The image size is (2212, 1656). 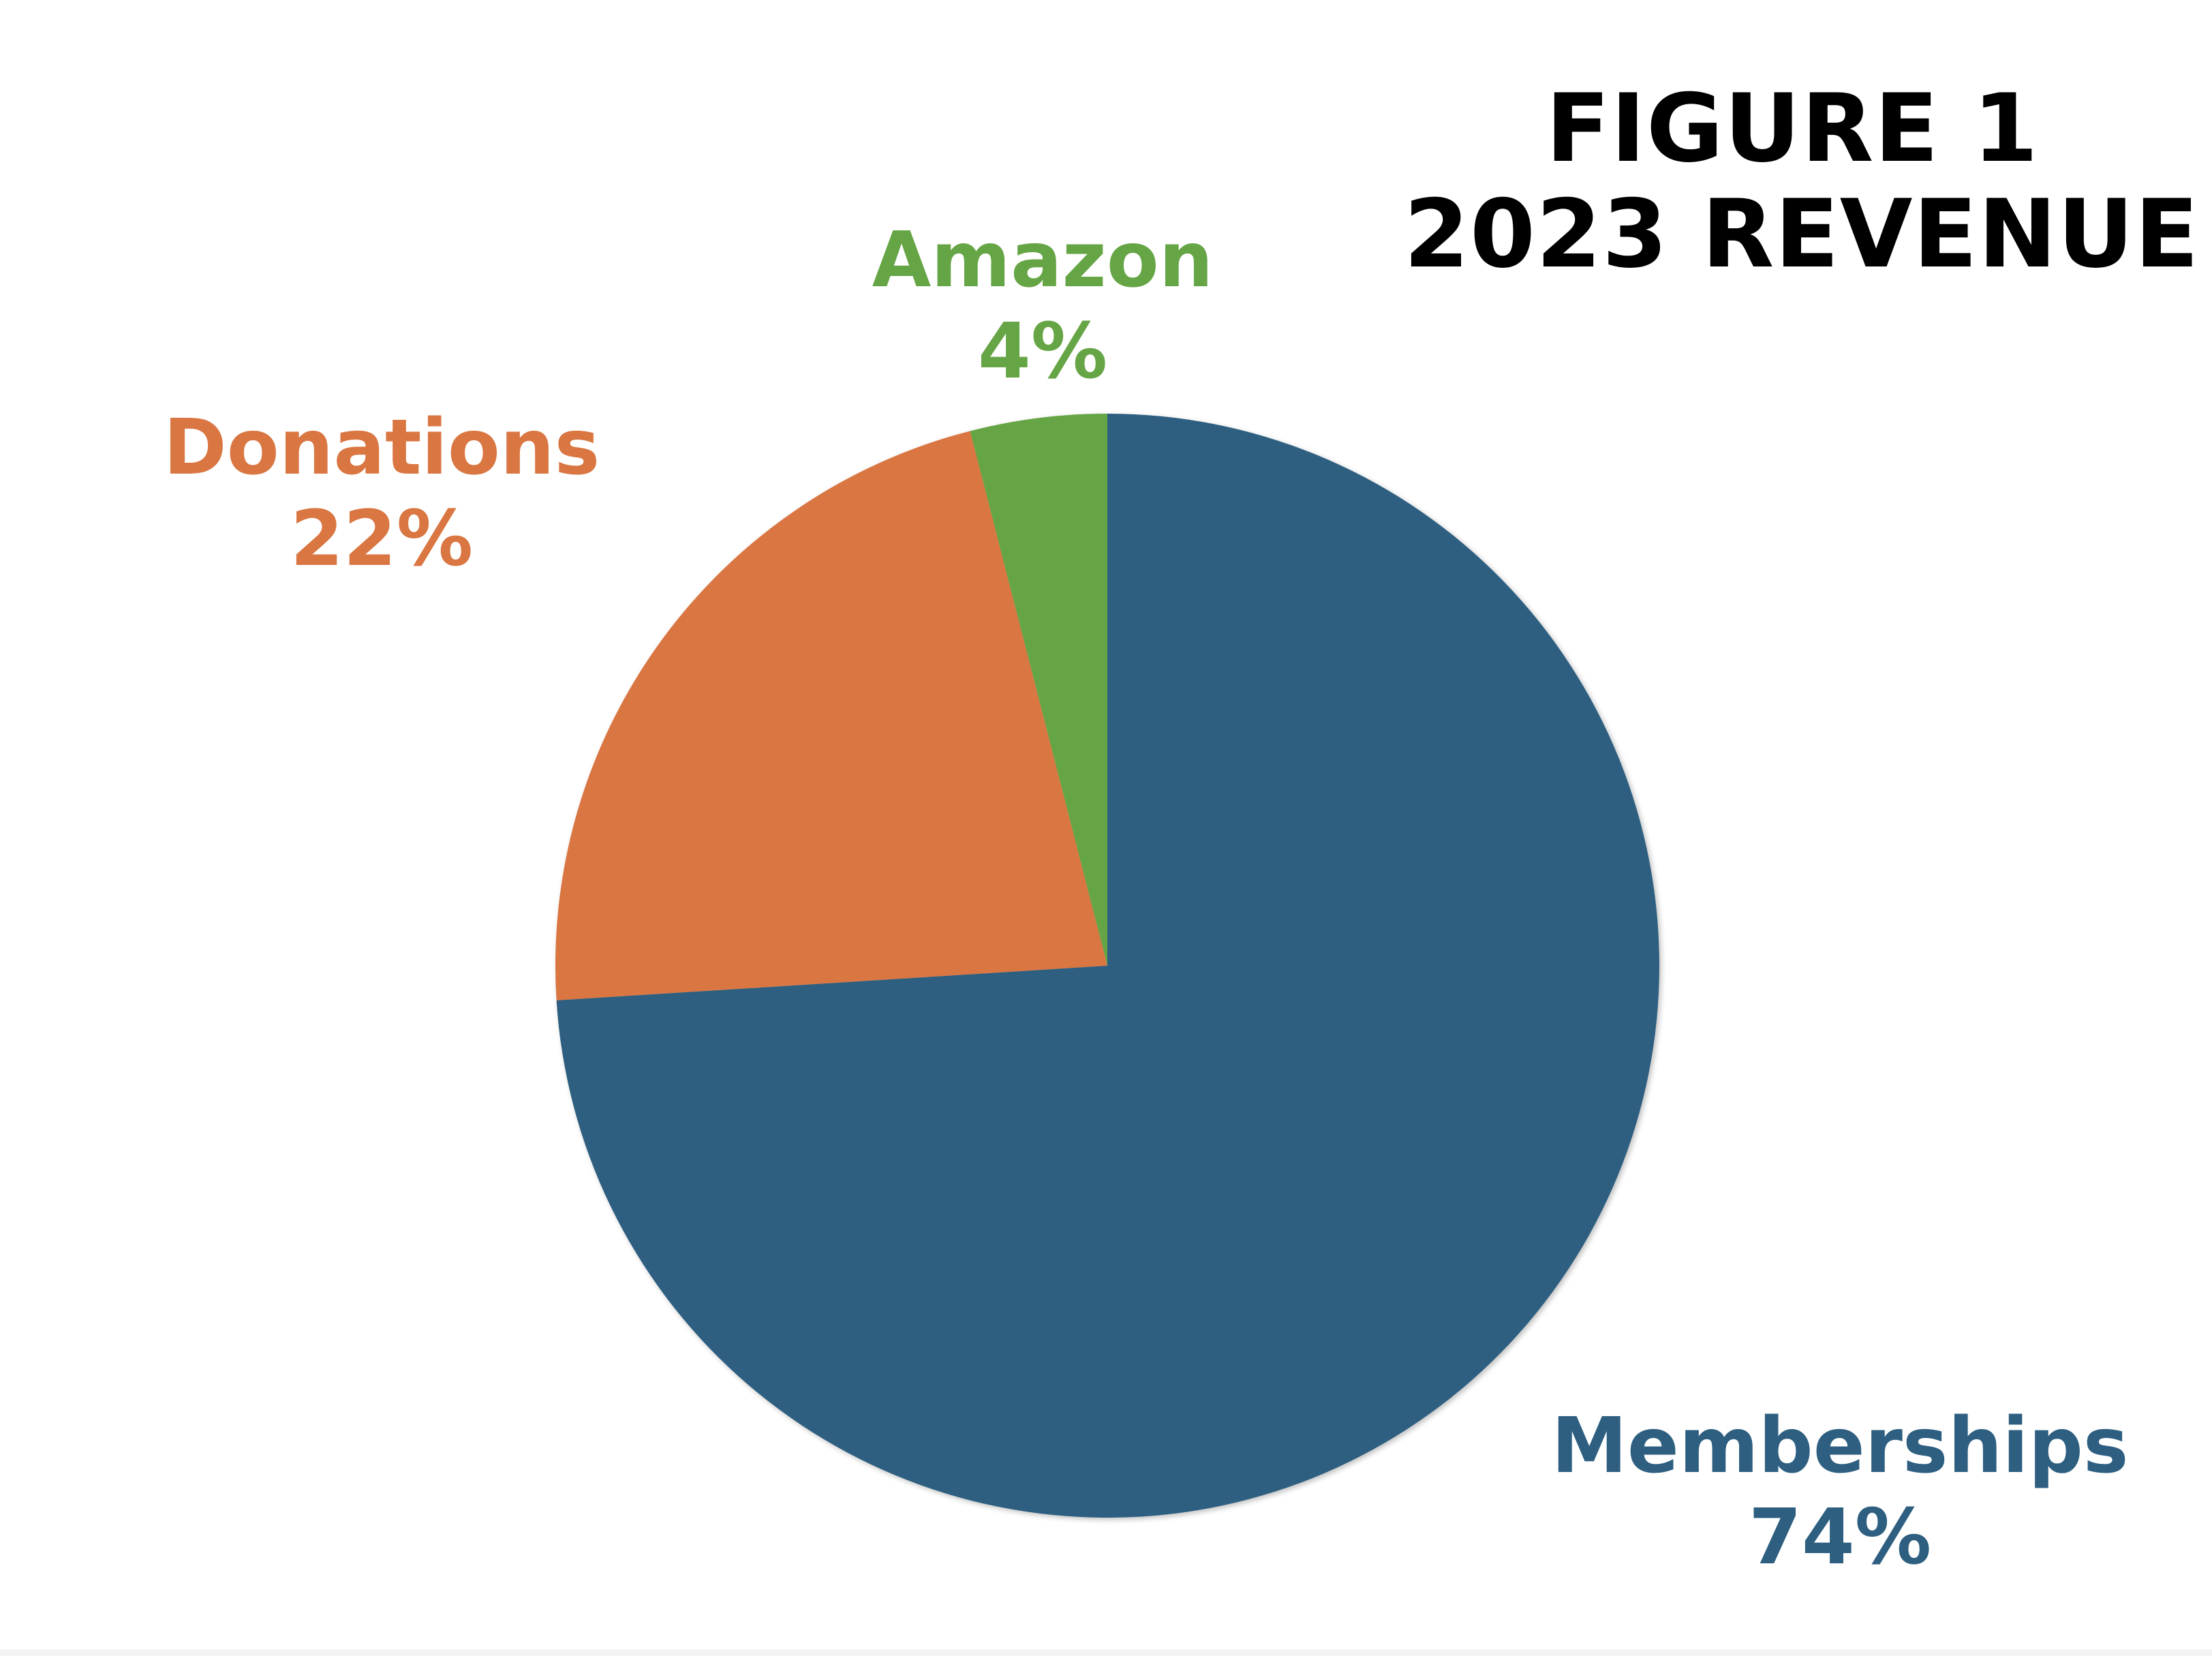 What do you see at coordinates (1792, 128) in the screenshot?
I see `chart-title-line-1: FIGURE 1` at bounding box center [1792, 128].